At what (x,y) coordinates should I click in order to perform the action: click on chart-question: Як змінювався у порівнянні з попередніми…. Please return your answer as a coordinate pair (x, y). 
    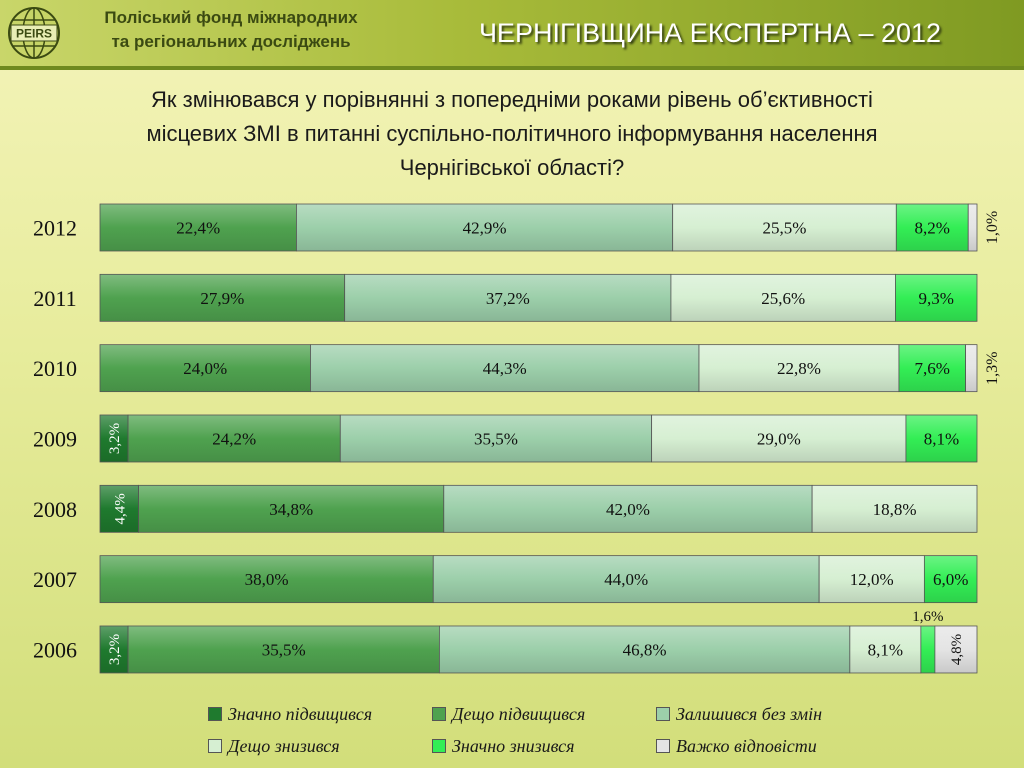
    Looking at the image, I should click on (512, 134).